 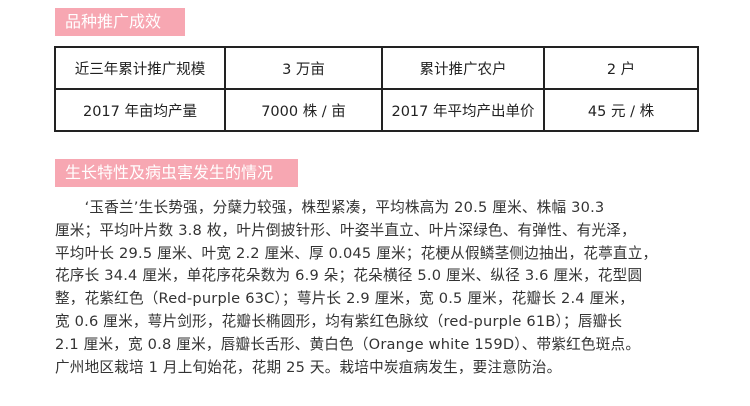 What do you see at coordinates (303, 68) in the screenshot?
I see `table-cell-value: 3 万亩` at bounding box center [303, 68].